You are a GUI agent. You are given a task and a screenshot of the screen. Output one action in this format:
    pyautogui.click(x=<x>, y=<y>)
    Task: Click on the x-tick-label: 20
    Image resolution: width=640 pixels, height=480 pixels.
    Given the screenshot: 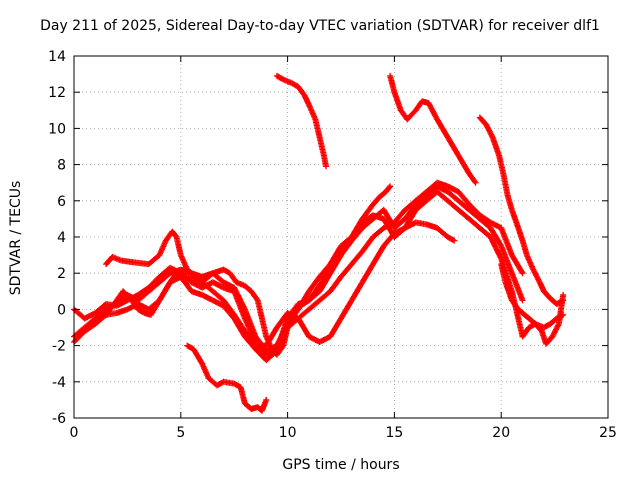 What is the action you would take?
    pyautogui.click(x=501, y=433)
    